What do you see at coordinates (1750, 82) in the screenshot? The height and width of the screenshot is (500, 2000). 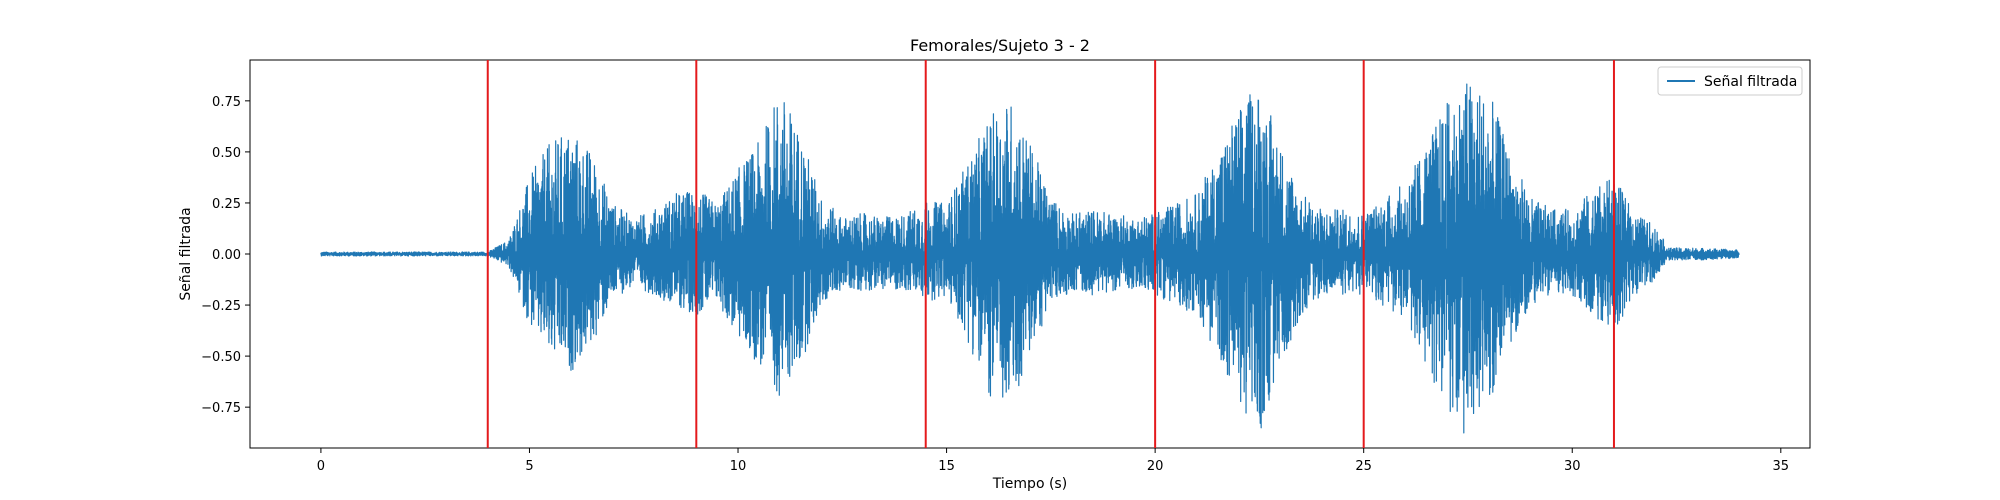 I see `legend-entry-senal-filtrada: Señal filtrada` at bounding box center [1750, 82].